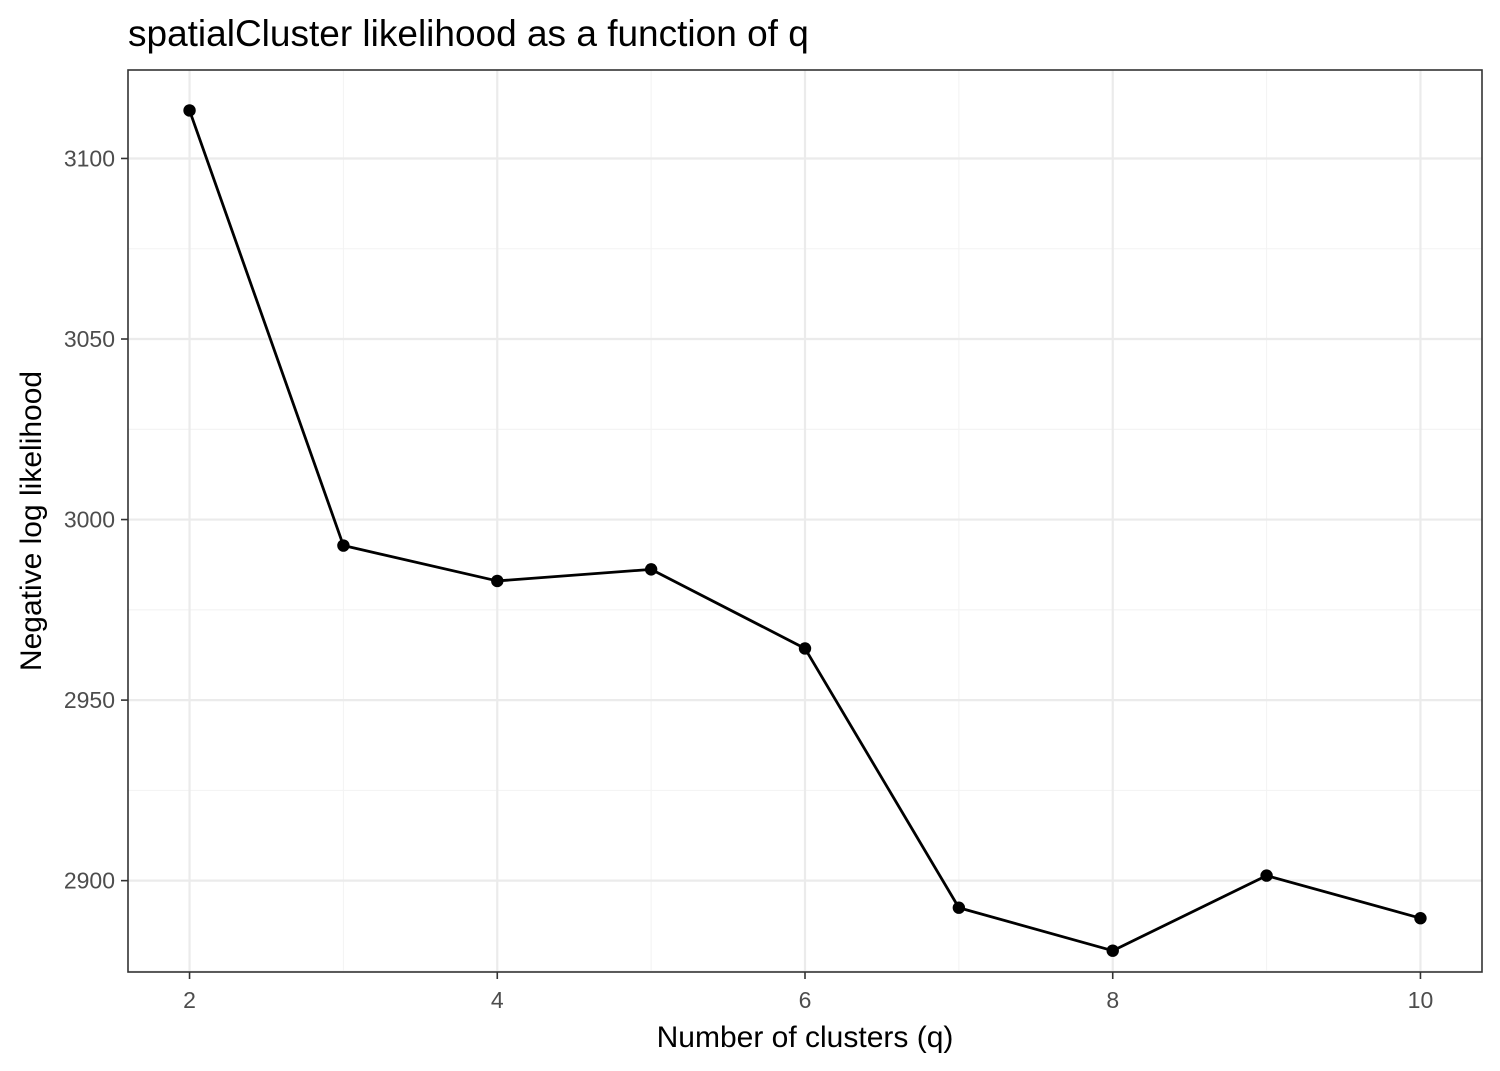 The height and width of the screenshot is (1071, 1500). What do you see at coordinates (1112, 1000) in the screenshot?
I see `x-tick-label: 8` at bounding box center [1112, 1000].